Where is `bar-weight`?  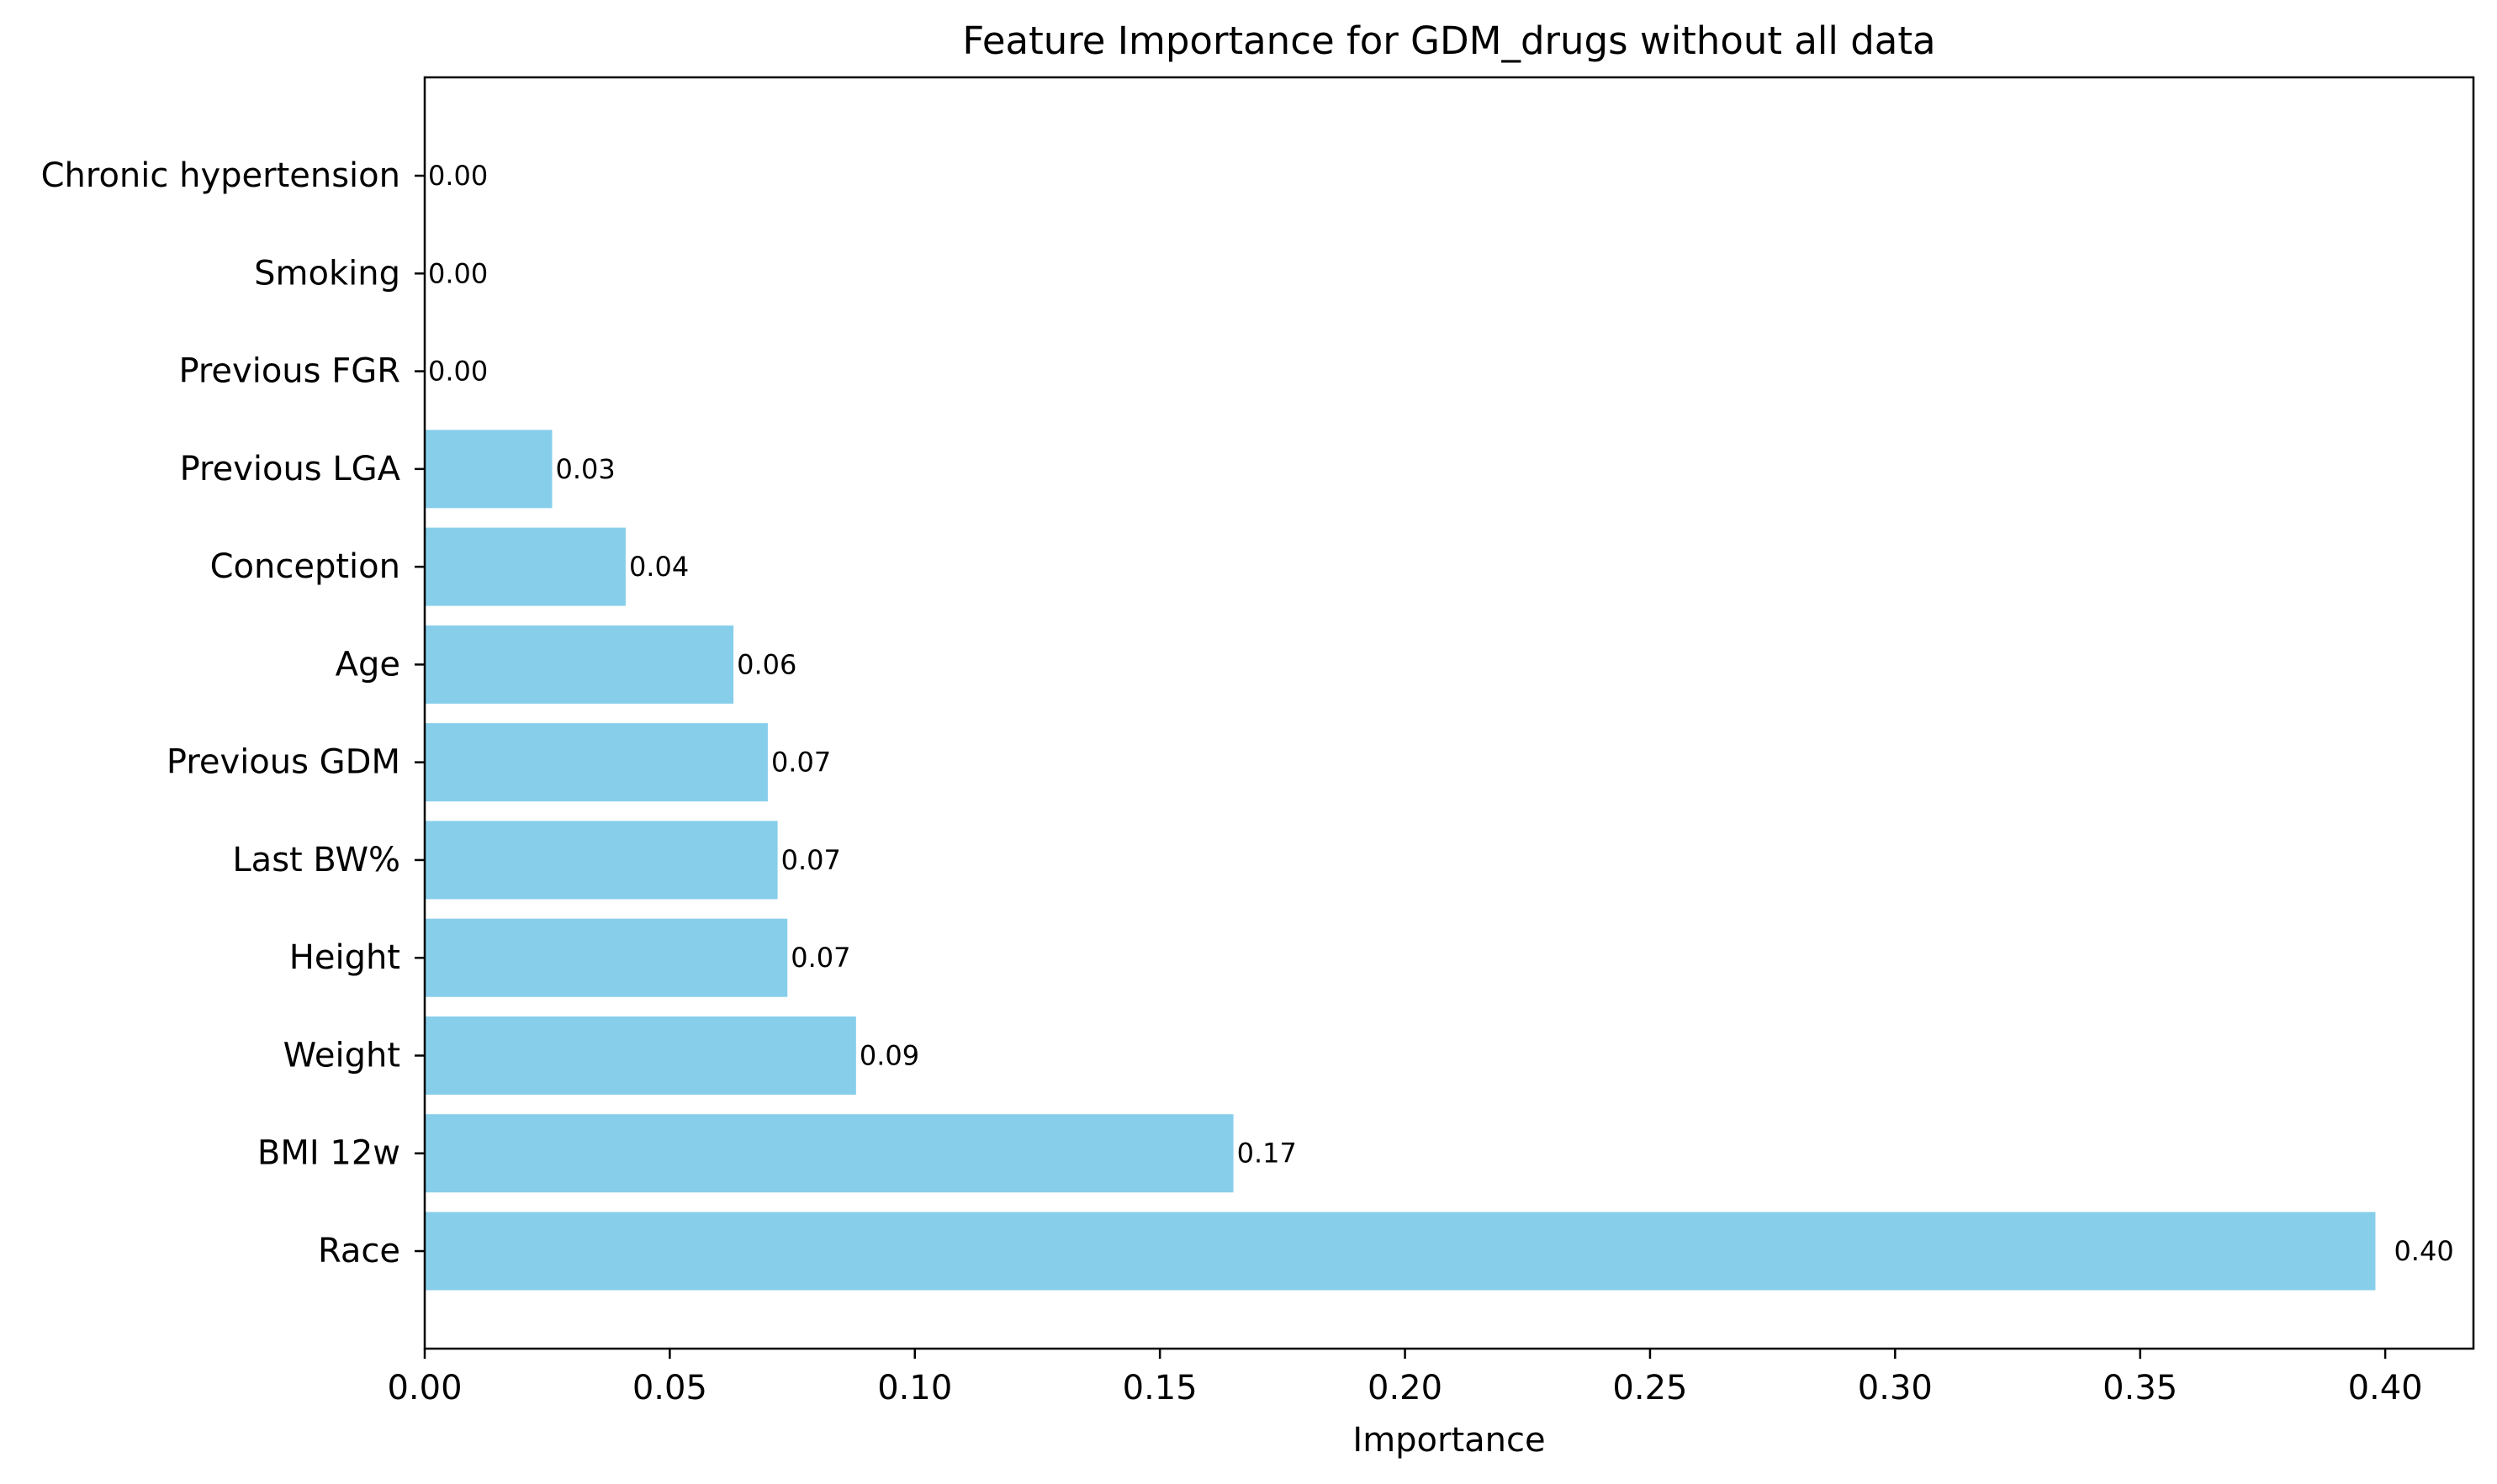 bar-weight is located at coordinates (641, 1055).